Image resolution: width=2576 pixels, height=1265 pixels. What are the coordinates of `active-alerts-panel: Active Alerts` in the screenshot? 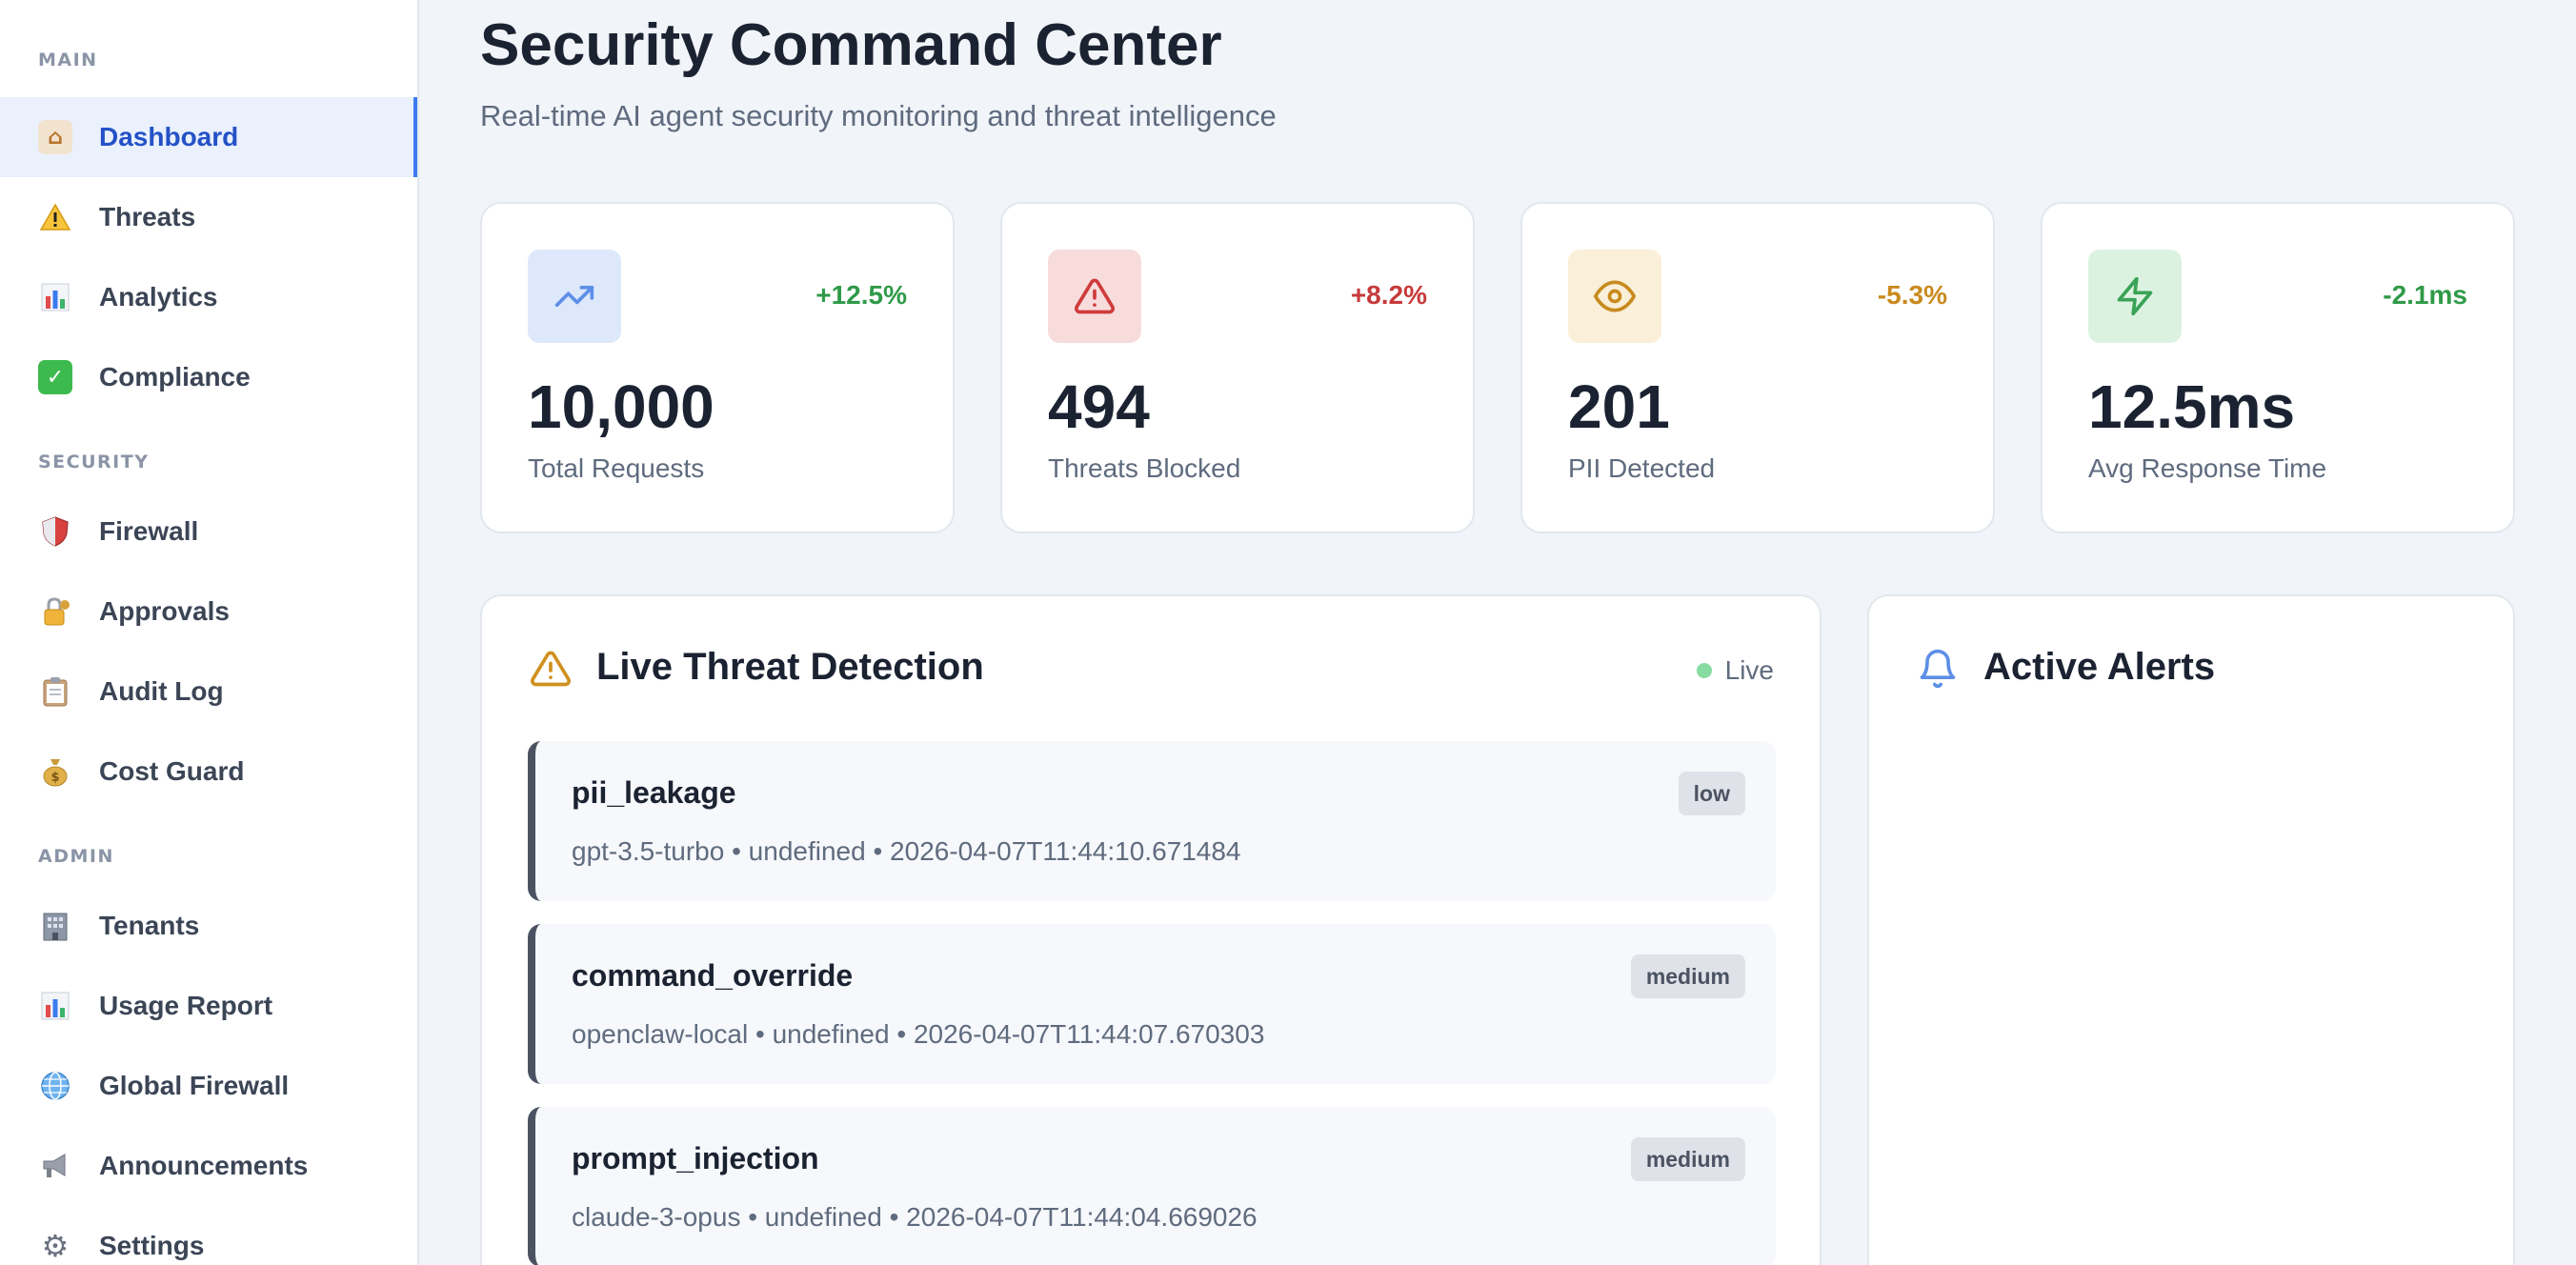 It's located at (2191, 929).